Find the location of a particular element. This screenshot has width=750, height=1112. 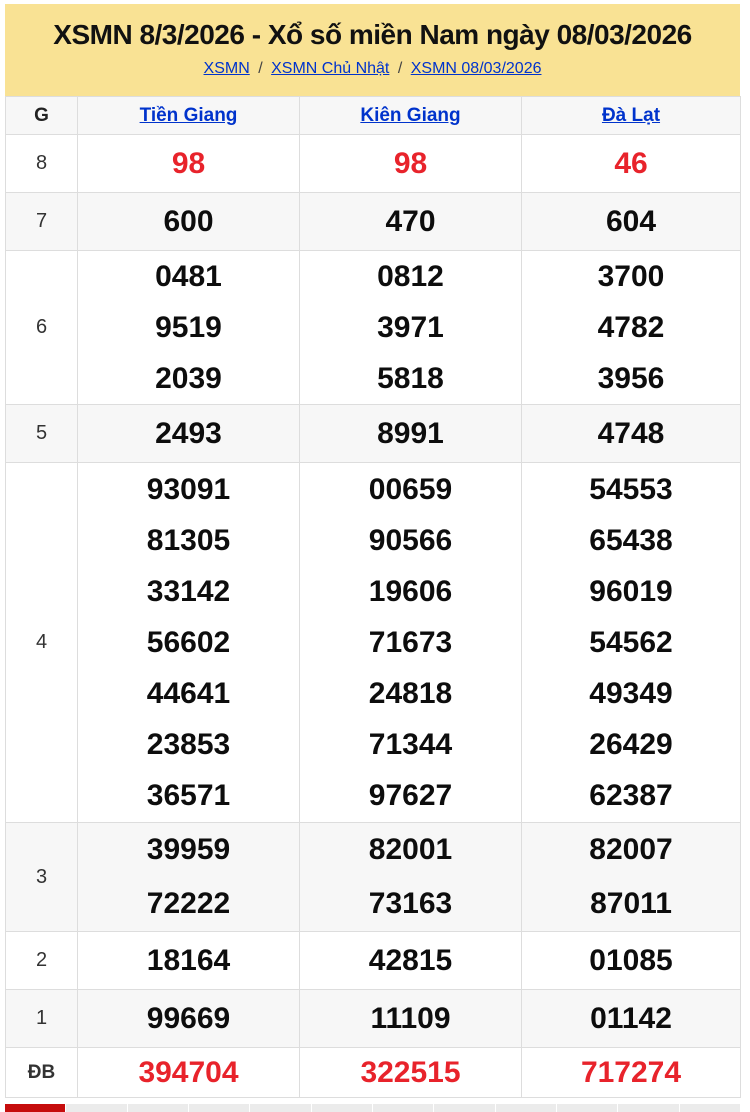

result-number: 82001 is located at coordinates (410, 849).